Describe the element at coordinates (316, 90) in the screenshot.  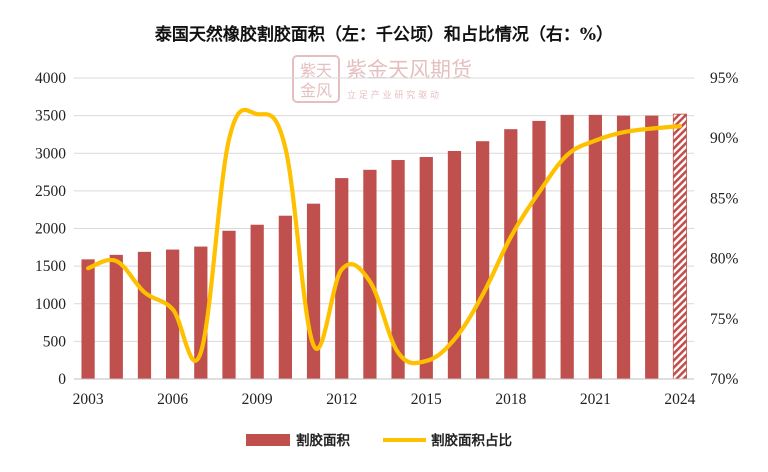
I see `svg-text: 金风` at that location.